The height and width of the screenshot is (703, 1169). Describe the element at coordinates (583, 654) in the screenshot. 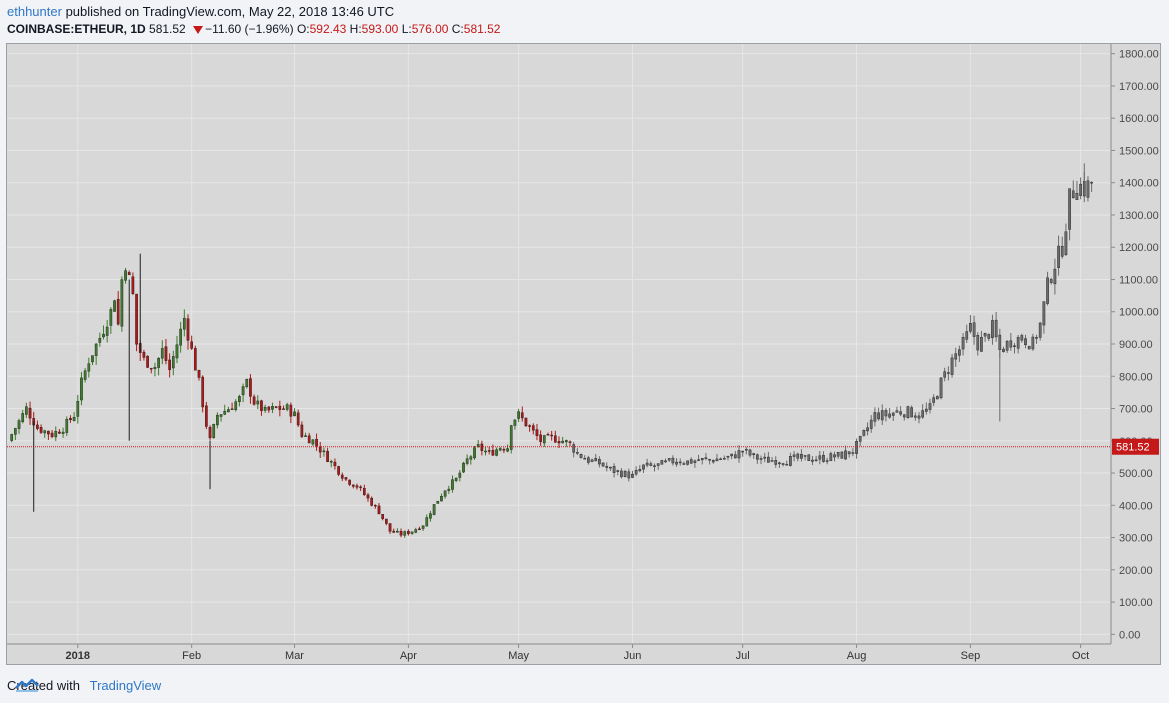

I see `time-axis-pane` at that location.